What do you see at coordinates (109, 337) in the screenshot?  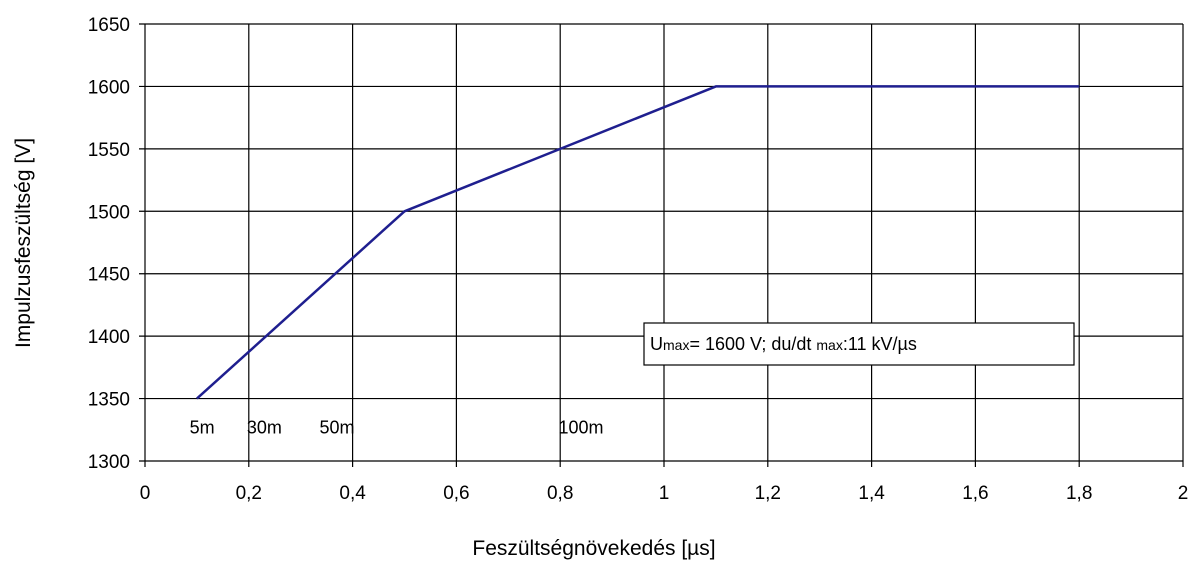 I see `y-tick-label: 1400` at bounding box center [109, 337].